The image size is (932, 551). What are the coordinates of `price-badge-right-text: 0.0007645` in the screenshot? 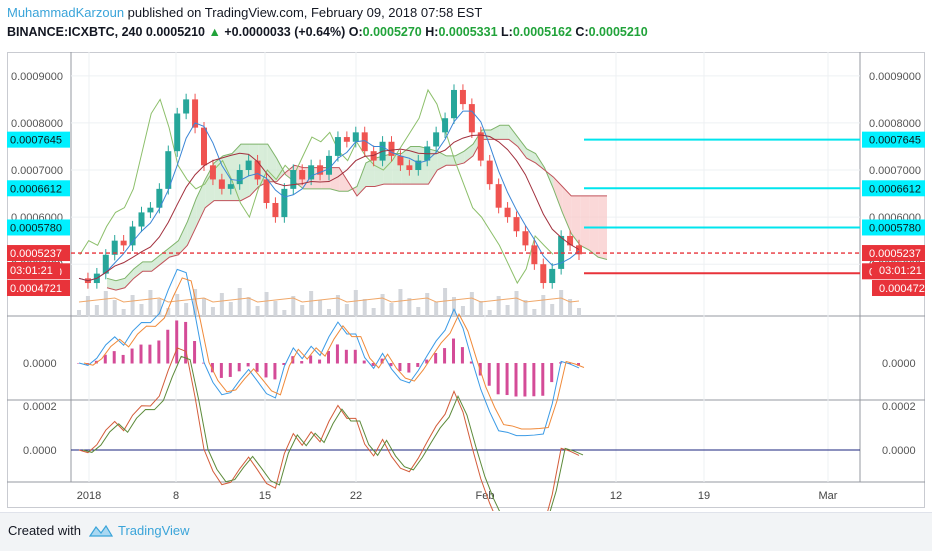 It's located at (895, 141).